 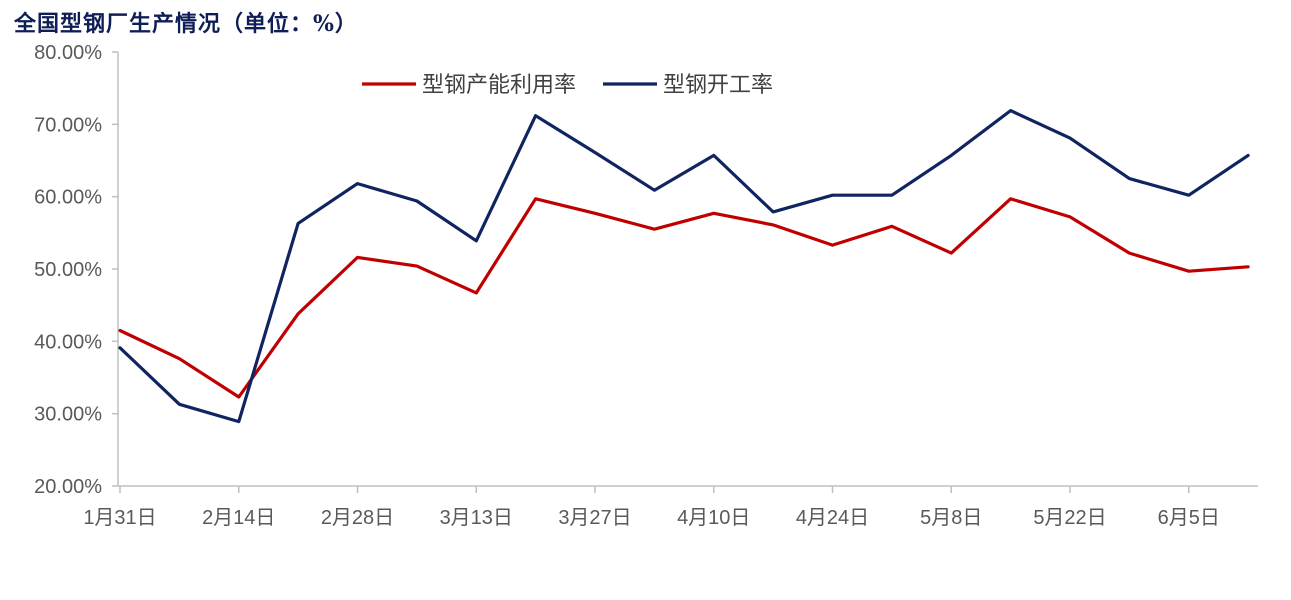 What do you see at coordinates (951, 518) in the screenshot?
I see `x-tick-label: 5月8日` at bounding box center [951, 518].